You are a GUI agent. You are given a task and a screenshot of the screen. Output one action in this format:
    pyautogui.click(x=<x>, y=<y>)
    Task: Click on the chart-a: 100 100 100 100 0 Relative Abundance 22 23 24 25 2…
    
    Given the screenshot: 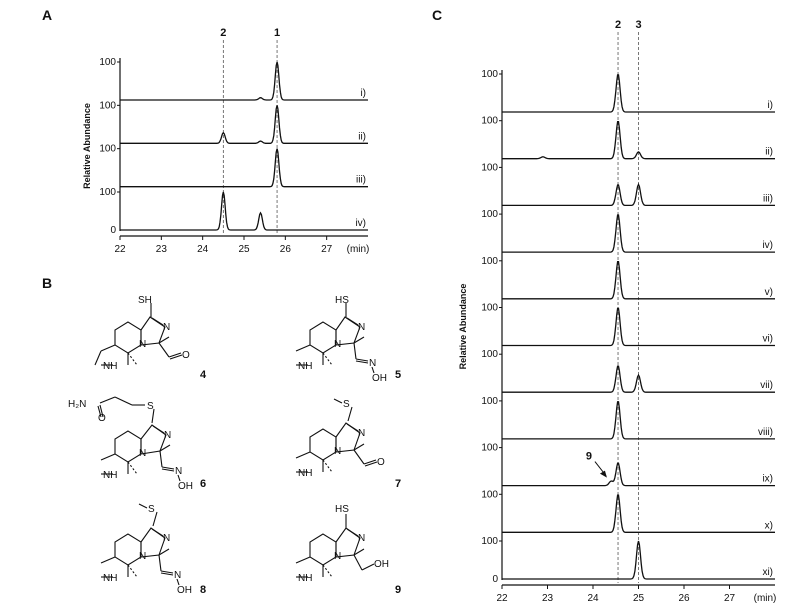 What is the action you would take?
    pyautogui.click(x=225, y=141)
    